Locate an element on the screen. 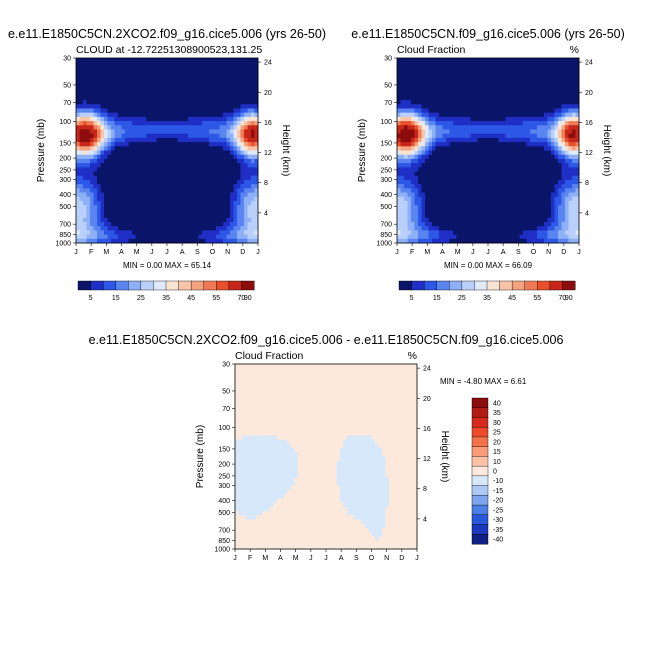 This screenshot has height=654, width=654. x-tick-label: J is located at coordinates (76, 252).